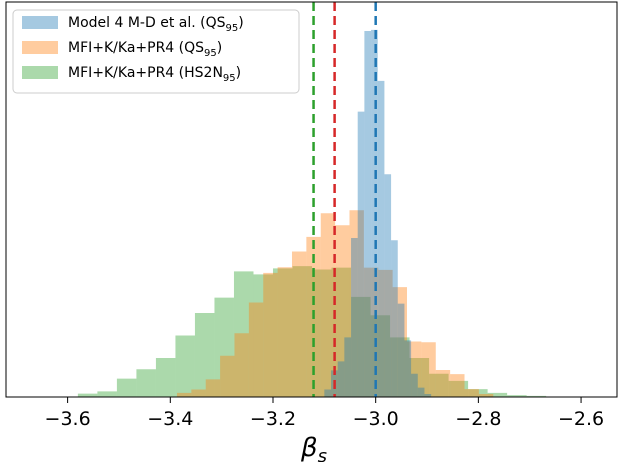 The image size is (622, 466). I want to click on x-axis-label: βs, so click(313, 447).